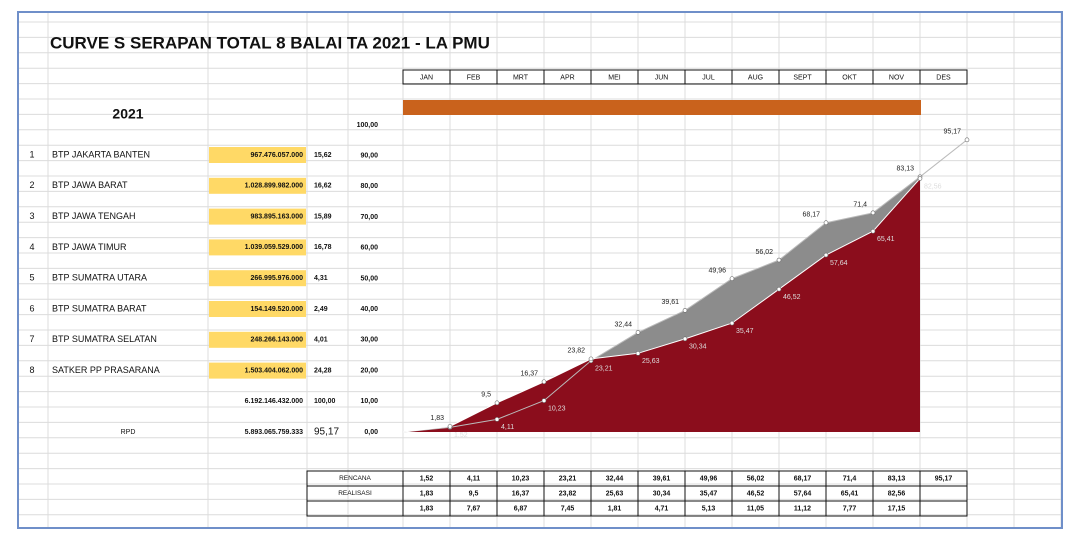 Image resolution: width=1077 pixels, height=535 pixels. Describe the element at coordinates (850, 493) in the screenshot. I see `table-value: 65,41` at that location.